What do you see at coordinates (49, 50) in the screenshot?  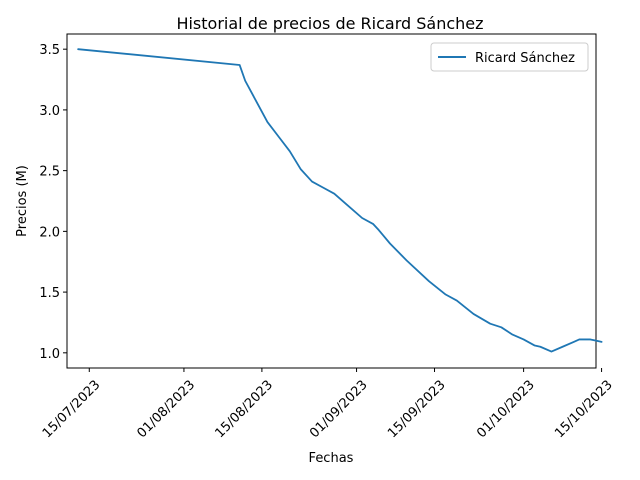 I see `y-tick-label: 3.5` at bounding box center [49, 50].